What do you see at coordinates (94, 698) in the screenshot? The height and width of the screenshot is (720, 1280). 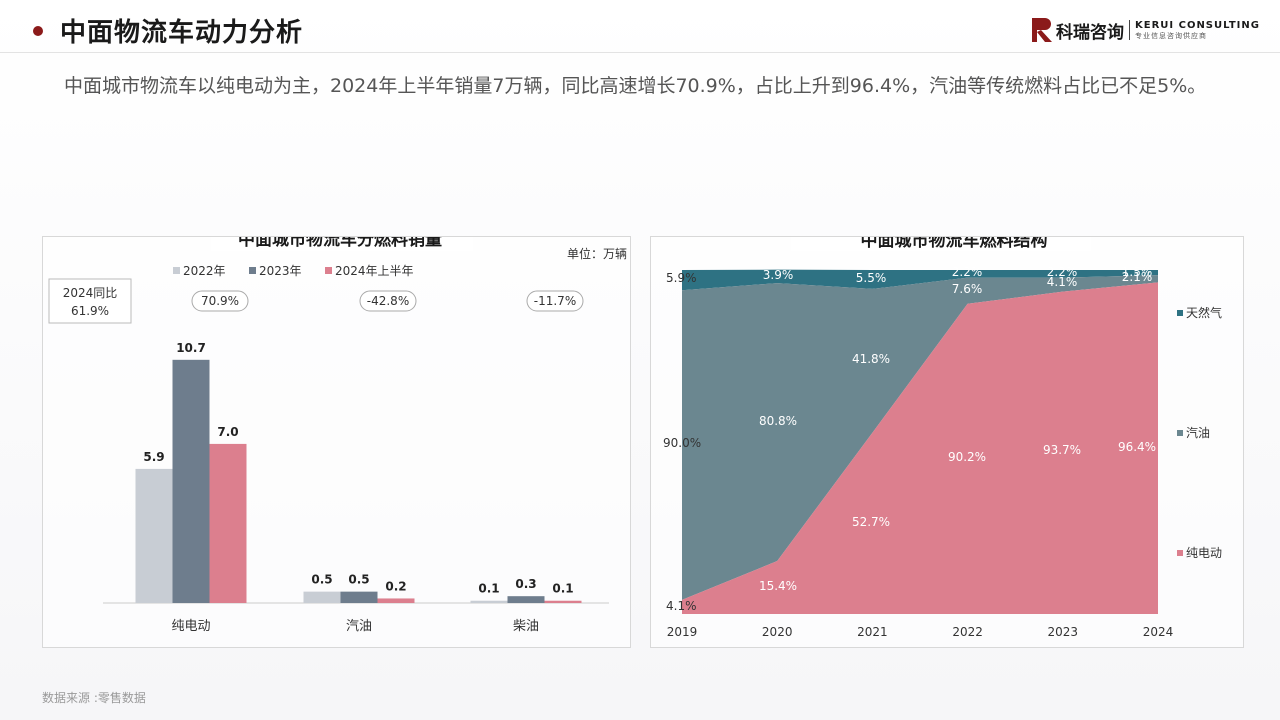 I see `data-source: 数据来源 :零售数据` at bounding box center [94, 698].